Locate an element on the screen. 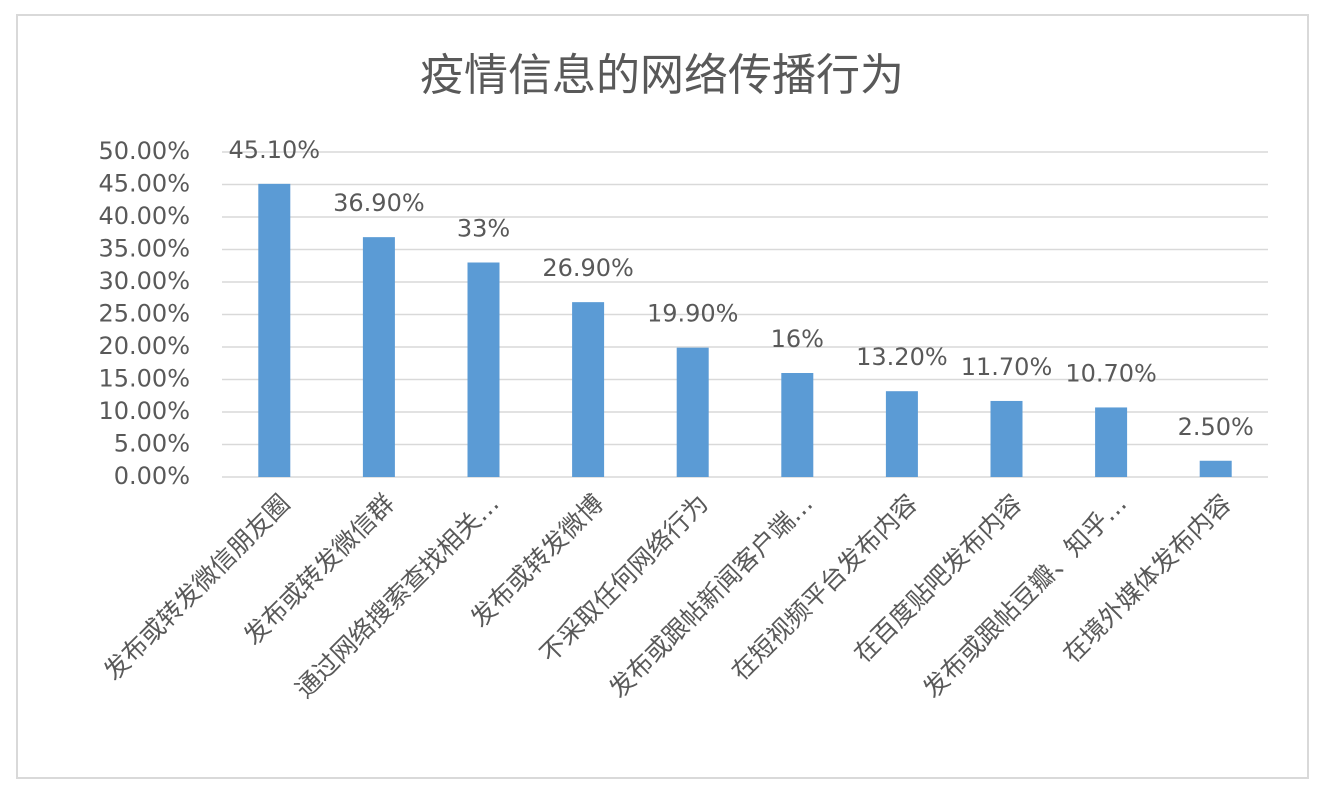 Image resolution: width=1324 pixels, height=796 pixels. y-tick-label: 0.00% is located at coordinates (152, 476).